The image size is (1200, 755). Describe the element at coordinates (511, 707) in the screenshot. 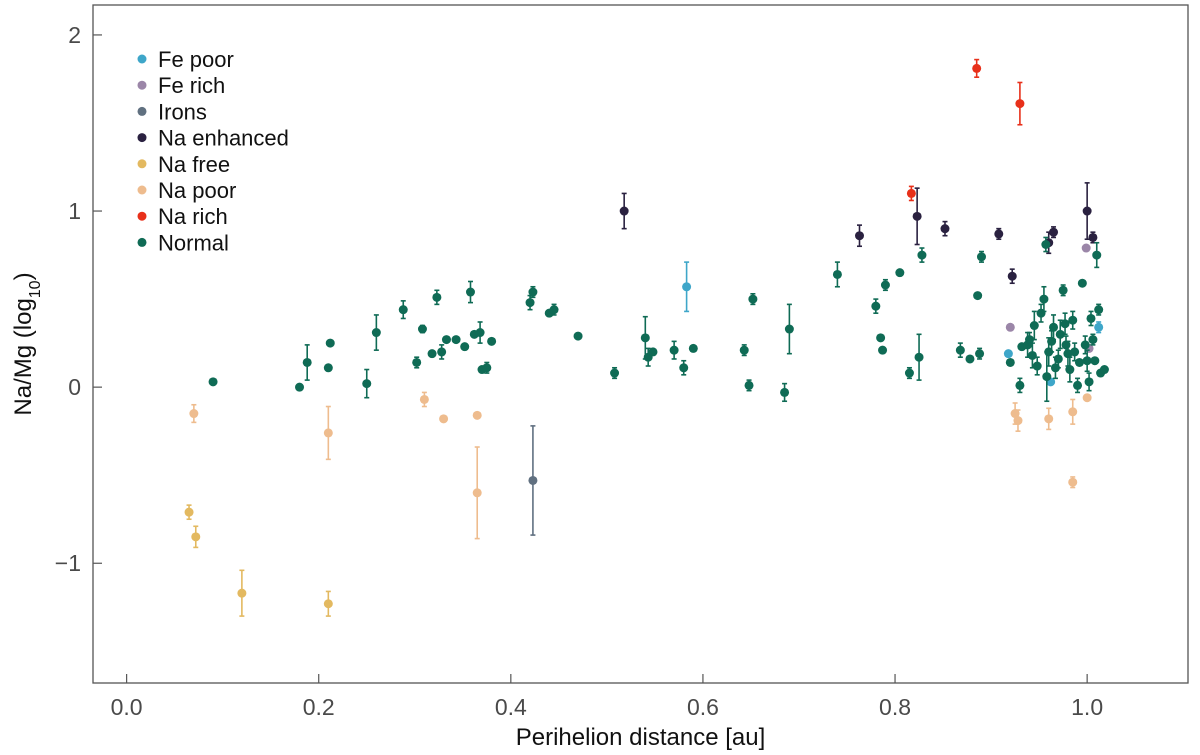

I see `x-tick-label: 0.4` at that location.